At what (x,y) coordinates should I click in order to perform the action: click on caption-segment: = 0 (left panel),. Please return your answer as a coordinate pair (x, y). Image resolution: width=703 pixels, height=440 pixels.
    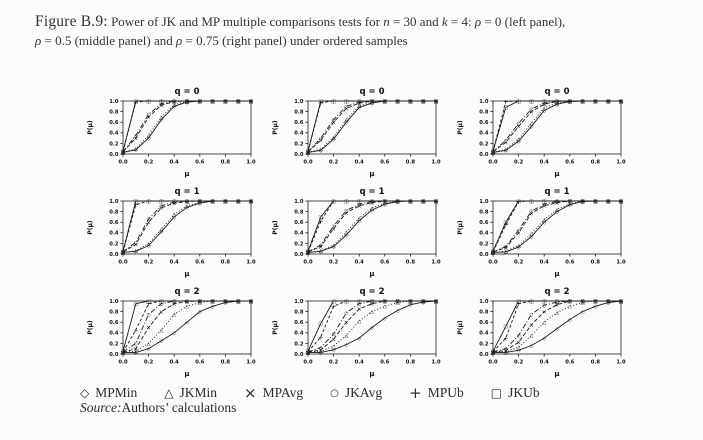
    Looking at the image, I should click on (523, 21).